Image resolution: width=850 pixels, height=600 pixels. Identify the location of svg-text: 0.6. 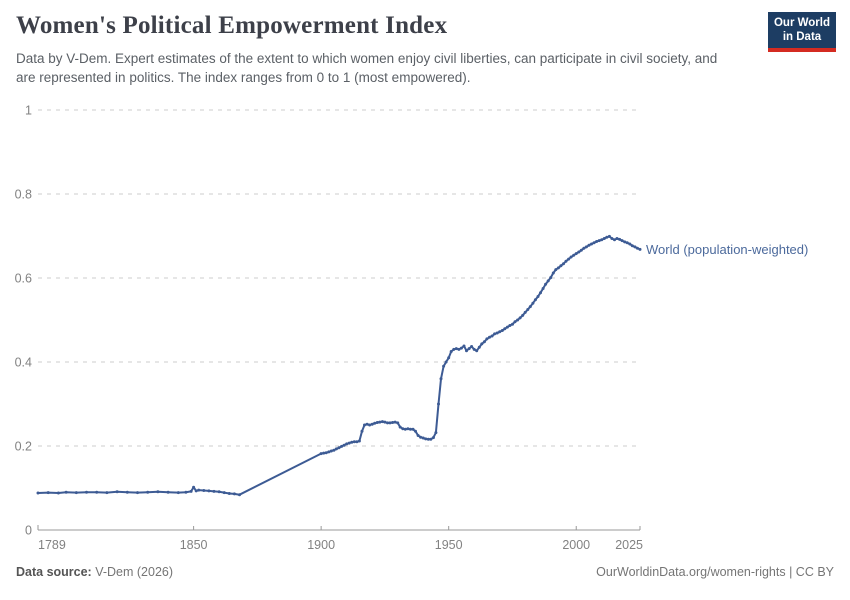
(23, 279).